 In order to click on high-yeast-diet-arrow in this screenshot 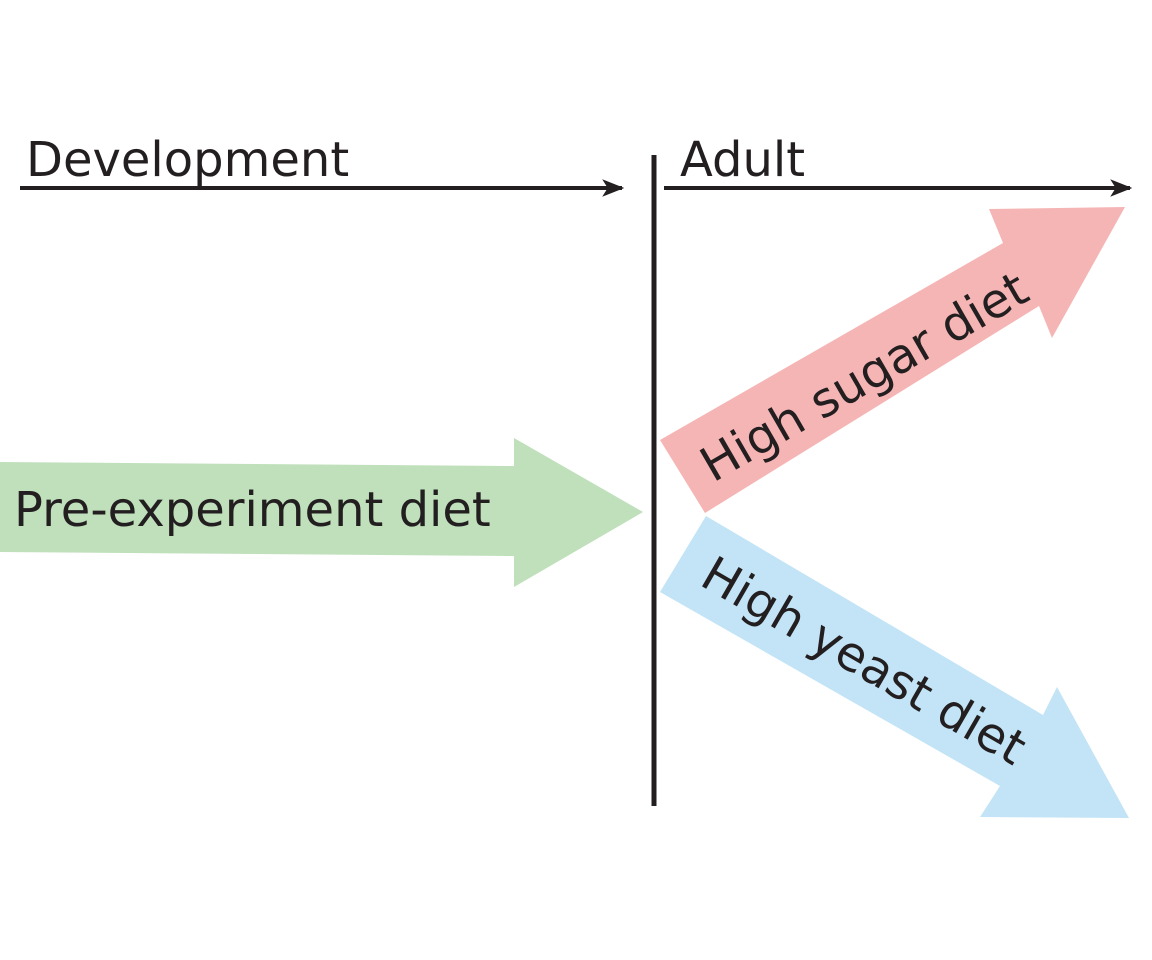, I will do `click(894, 667)`.